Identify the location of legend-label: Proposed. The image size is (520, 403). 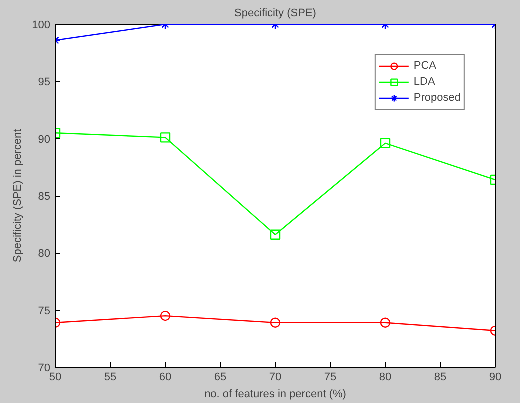
(437, 98).